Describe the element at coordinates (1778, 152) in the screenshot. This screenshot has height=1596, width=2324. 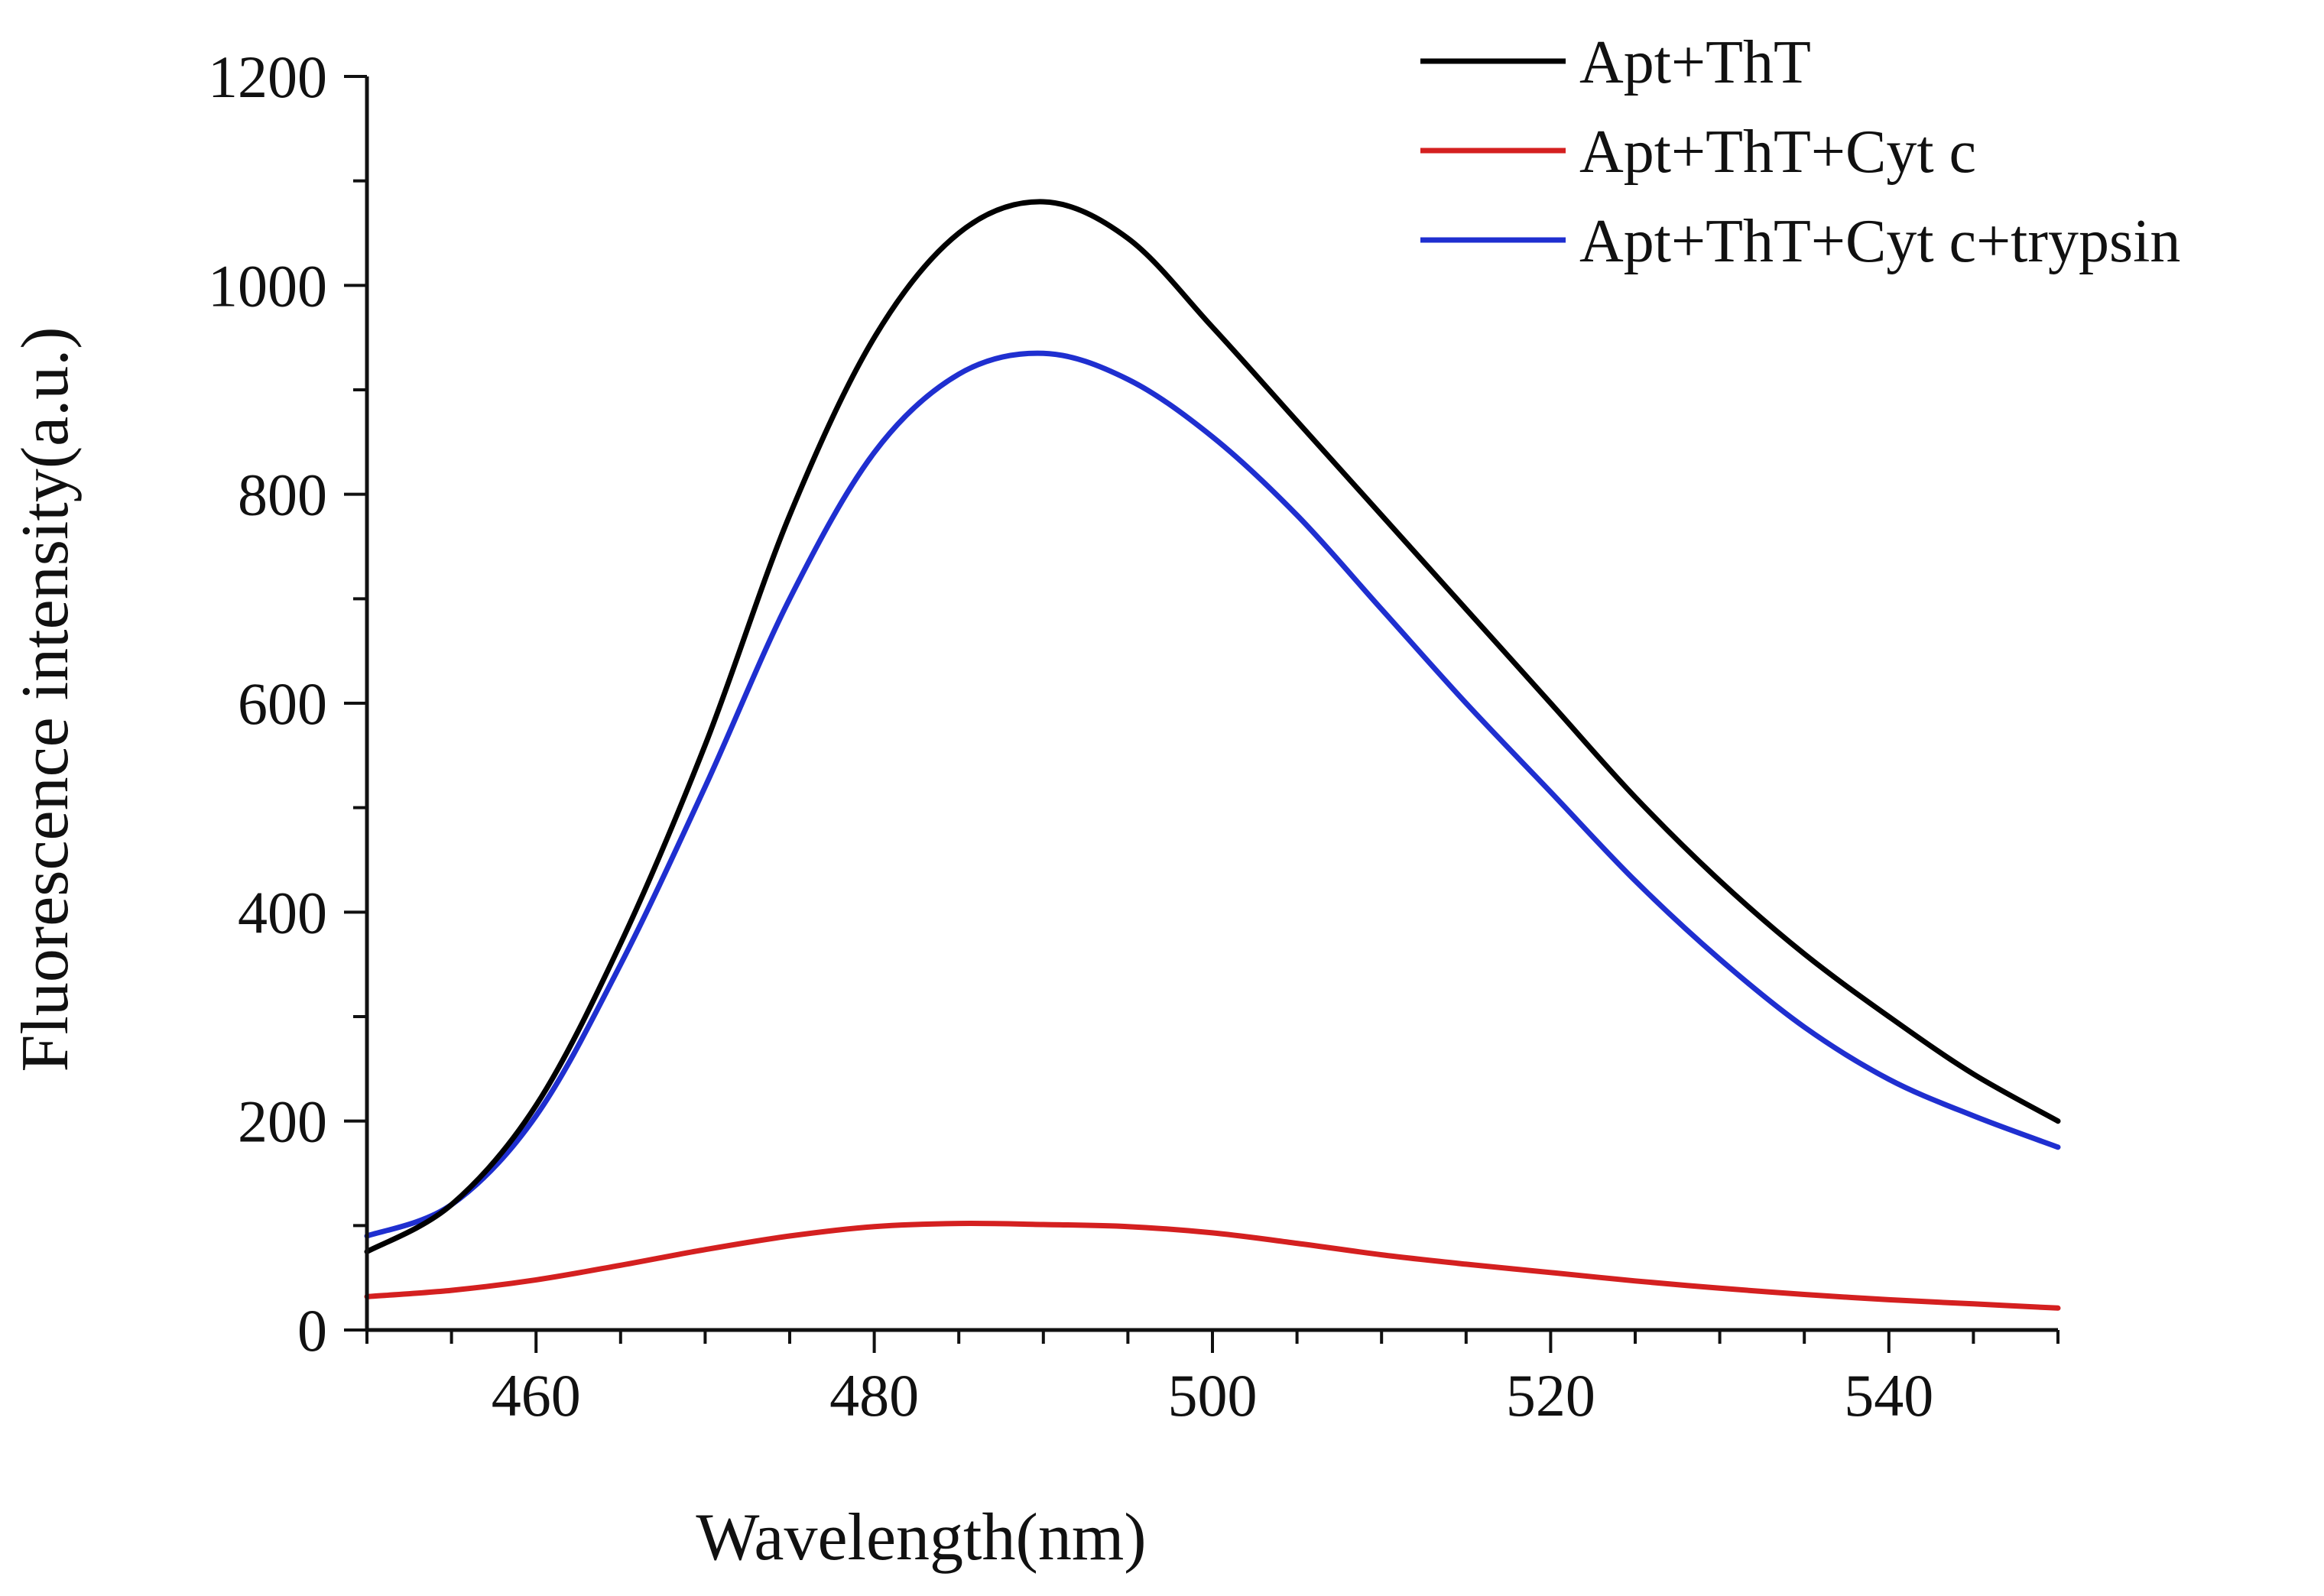
I see `legend-label: Apt+ThT+Cyt c` at that location.